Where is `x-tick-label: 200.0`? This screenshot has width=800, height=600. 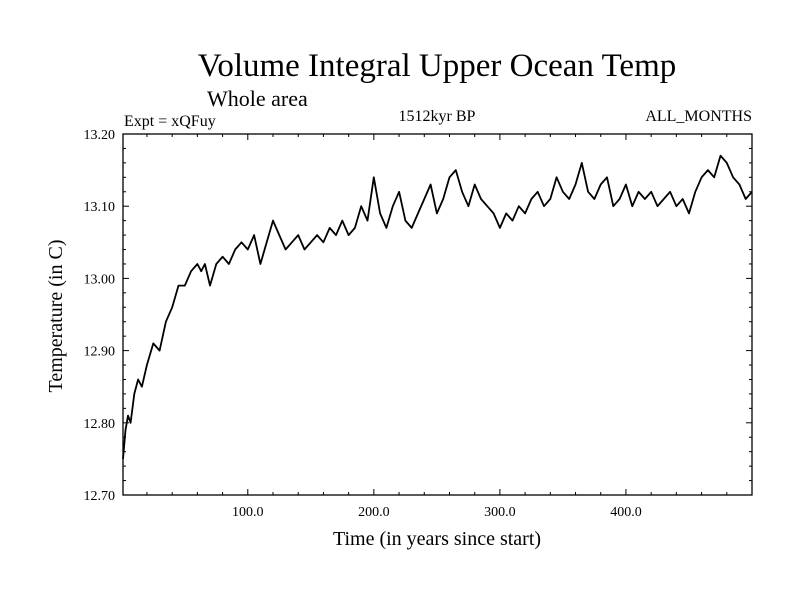 x-tick-label: 200.0 is located at coordinates (374, 512).